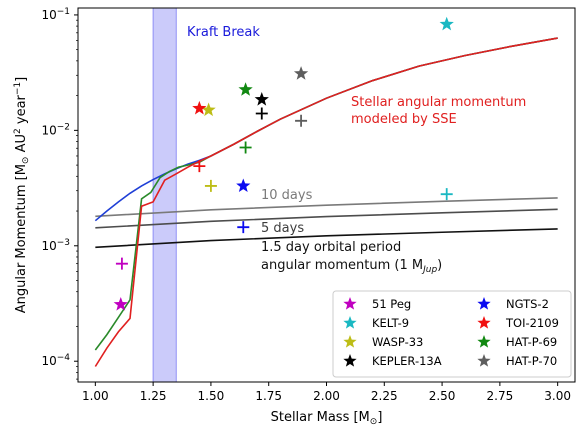 The image size is (586, 435). I want to click on x-tick-label: 2.25, so click(384, 396).